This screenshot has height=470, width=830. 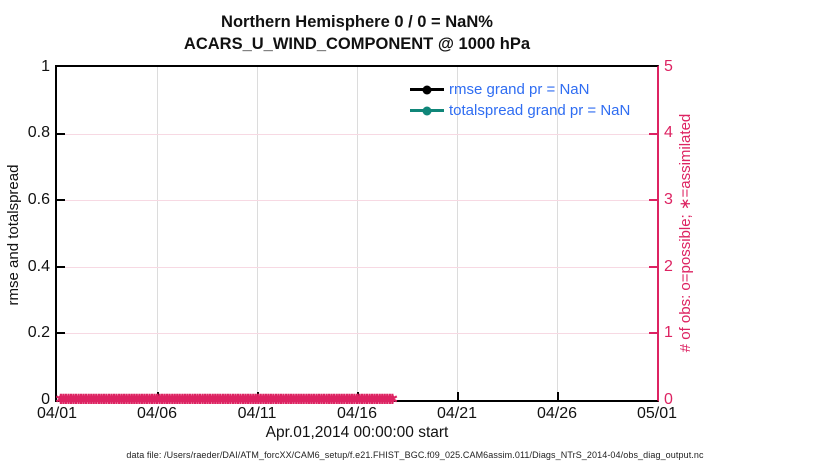 What do you see at coordinates (540, 110) in the screenshot?
I see `legend-label-totalspread: totalspread grand pr = NaN` at bounding box center [540, 110].